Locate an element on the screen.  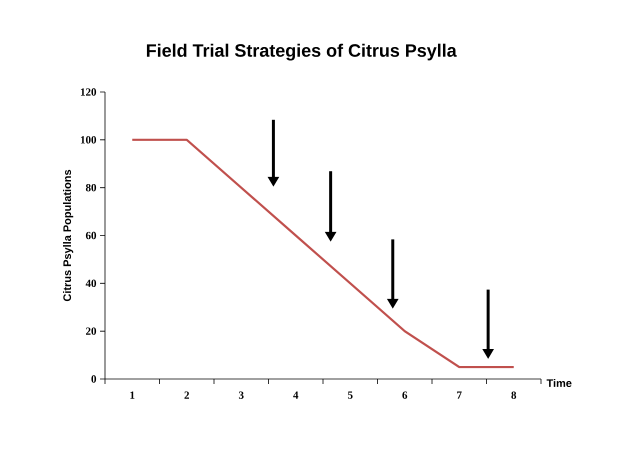
y-tick-label: 40 is located at coordinates (91, 284).